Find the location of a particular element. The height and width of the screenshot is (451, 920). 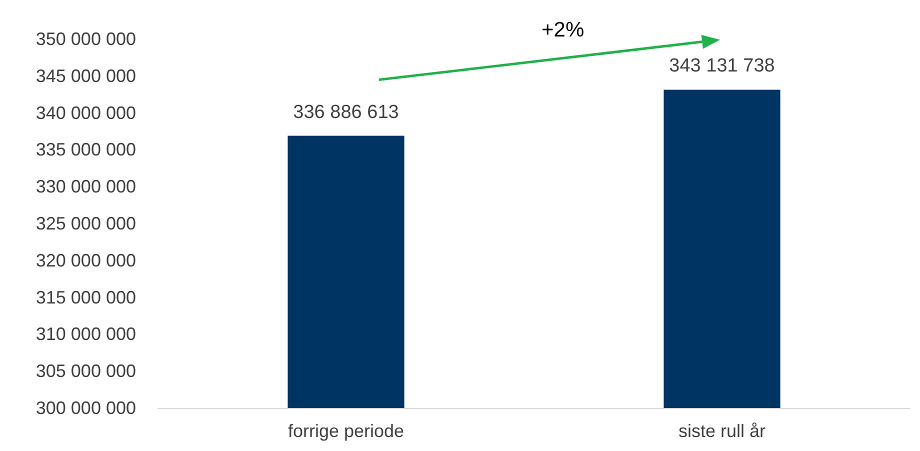

y-tick-label: 305 000 000 is located at coordinates (86, 371).